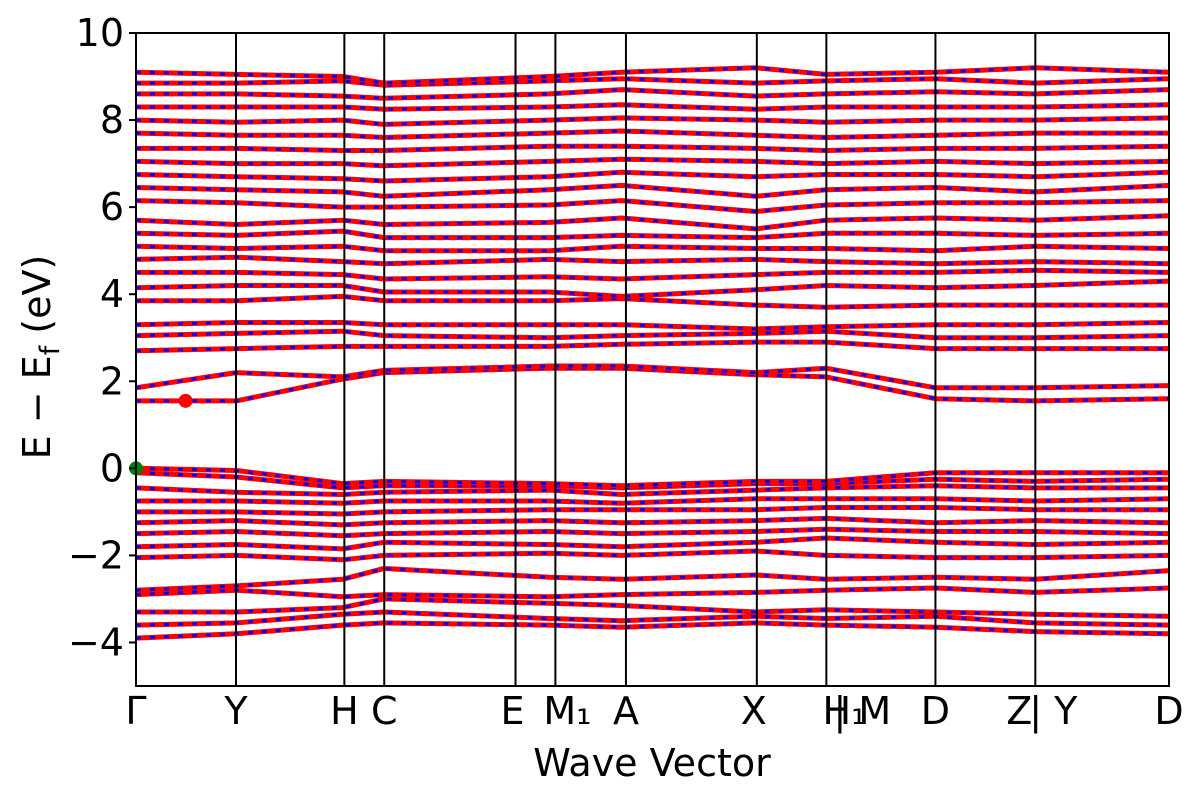 The image size is (1200, 800). What do you see at coordinates (513, 711) in the screenshot?
I see `x-tick-label: E` at bounding box center [513, 711].